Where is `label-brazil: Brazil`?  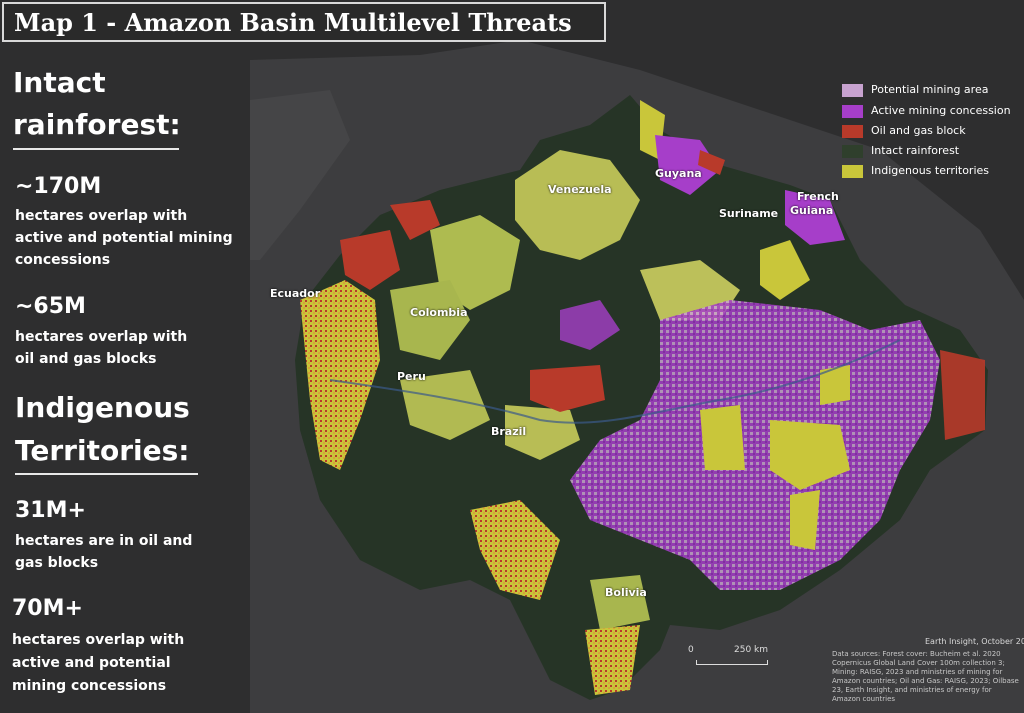 label-brazil: Brazil is located at coordinates (509, 431).